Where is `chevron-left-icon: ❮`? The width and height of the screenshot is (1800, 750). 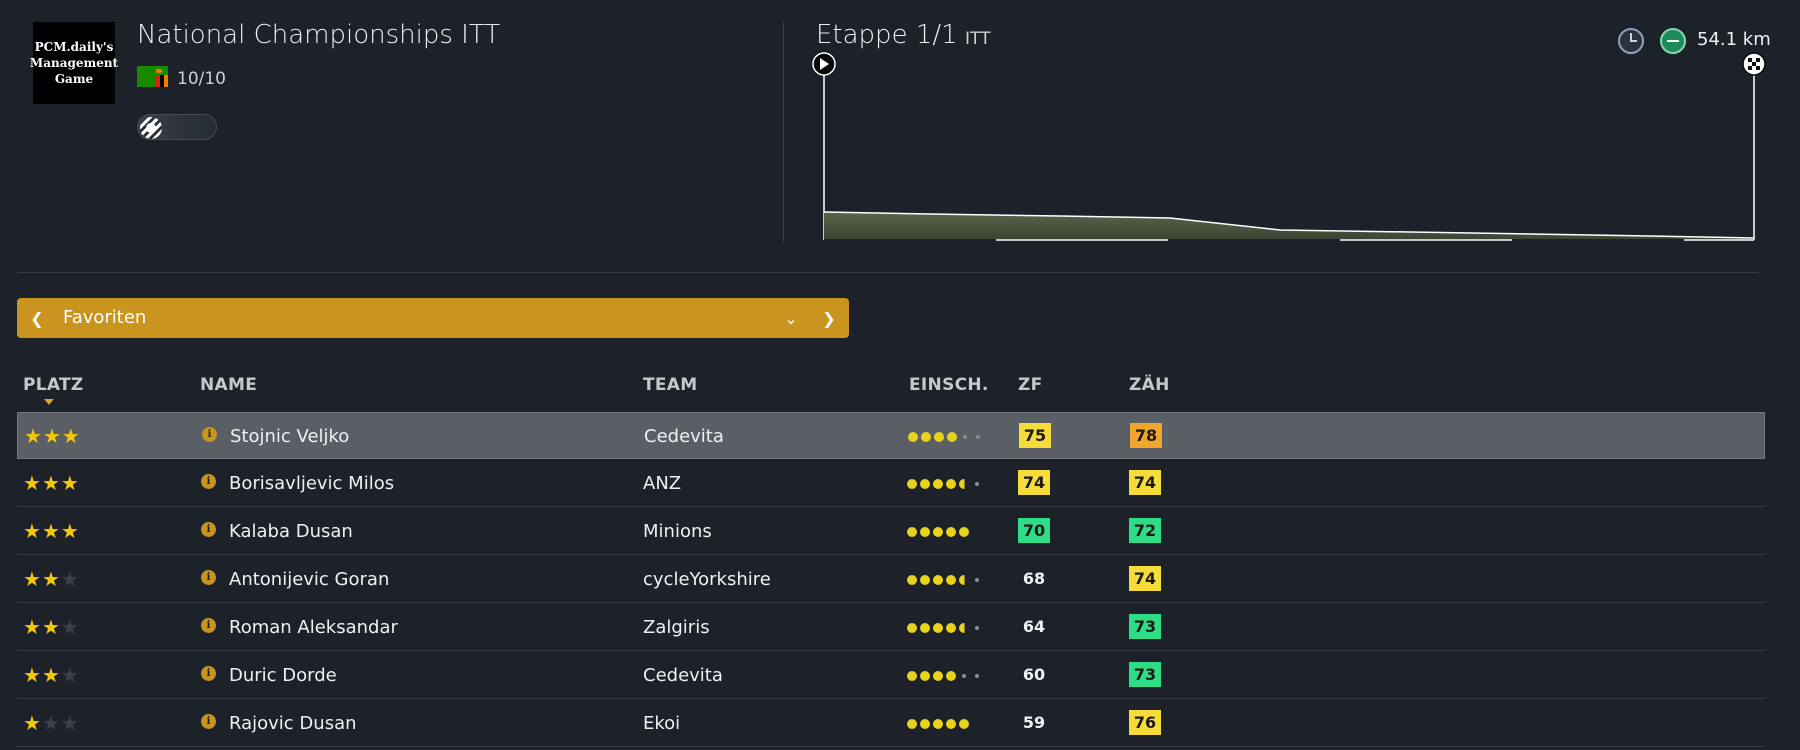
chevron-left-icon: ❮ is located at coordinates (37, 318).